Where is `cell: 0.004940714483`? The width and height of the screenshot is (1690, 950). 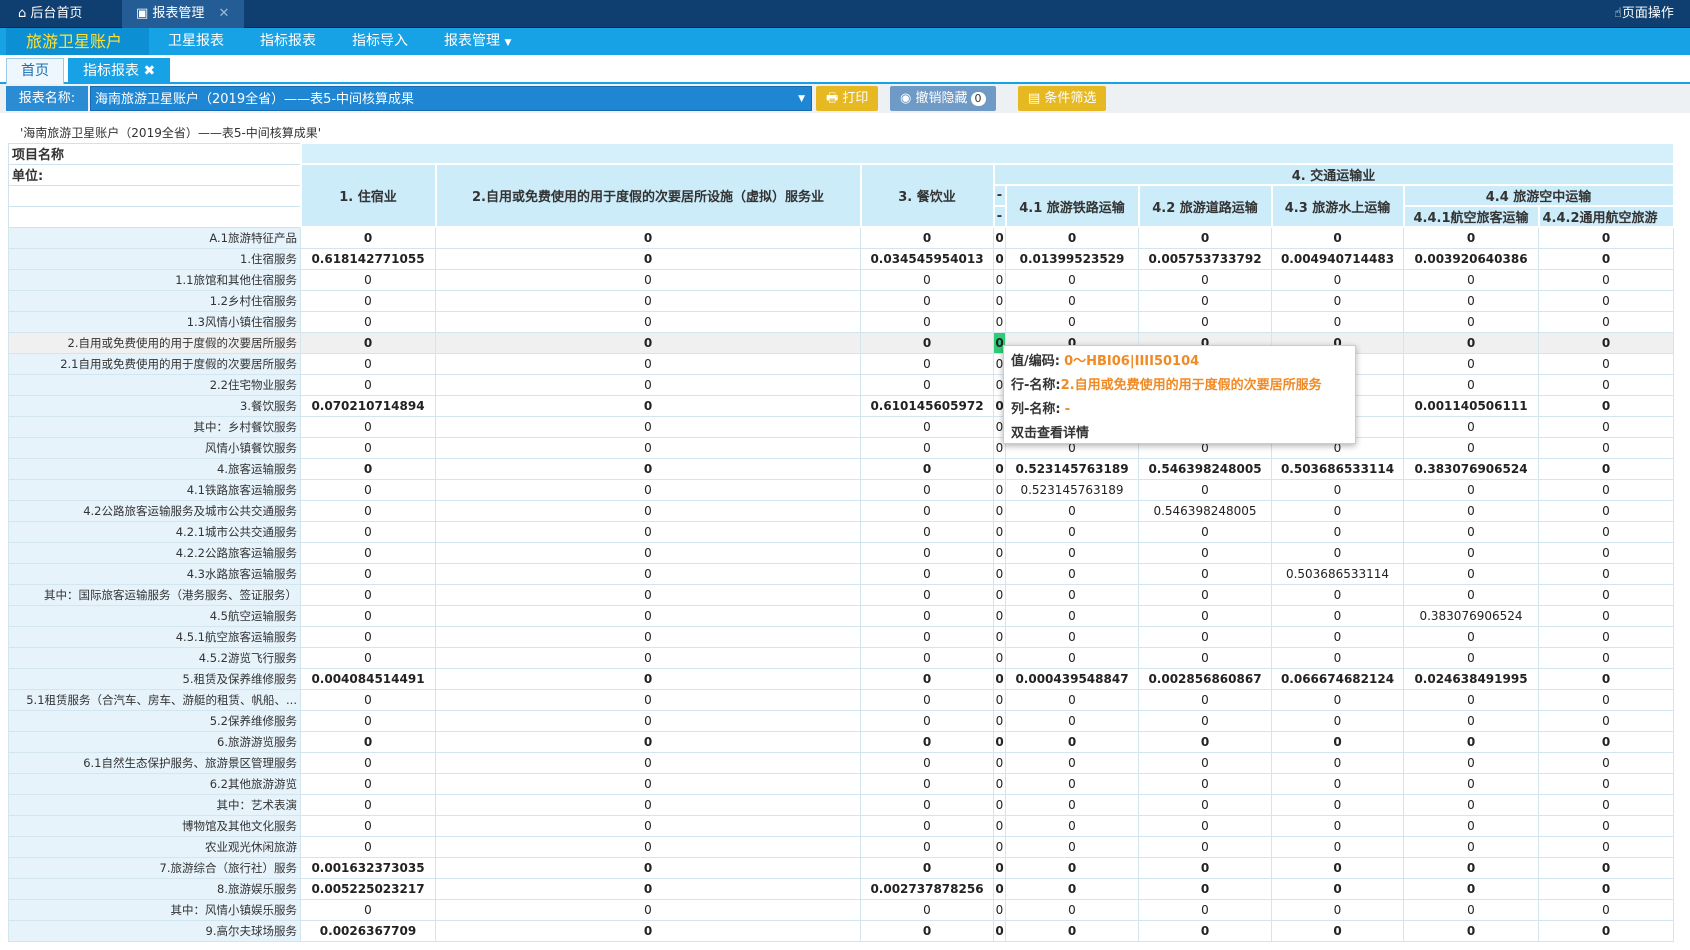 cell: 0.004940714483 is located at coordinates (1337, 258).